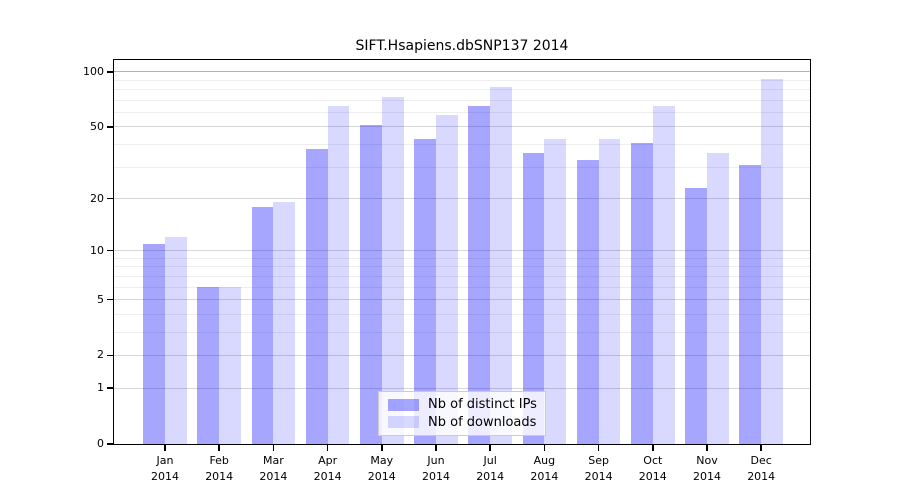 The image size is (900, 500). What do you see at coordinates (371, 284) in the screenshot?
I see `bar-distinct-ips-may` at bounding box center [371, 284].